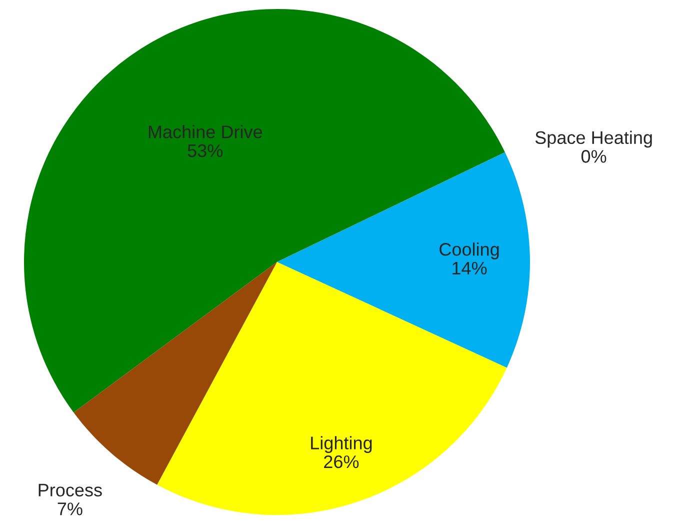 The width and height of the screenshot is (690, 521). I want to click on slice-label: Cooling, so click(469, 251).